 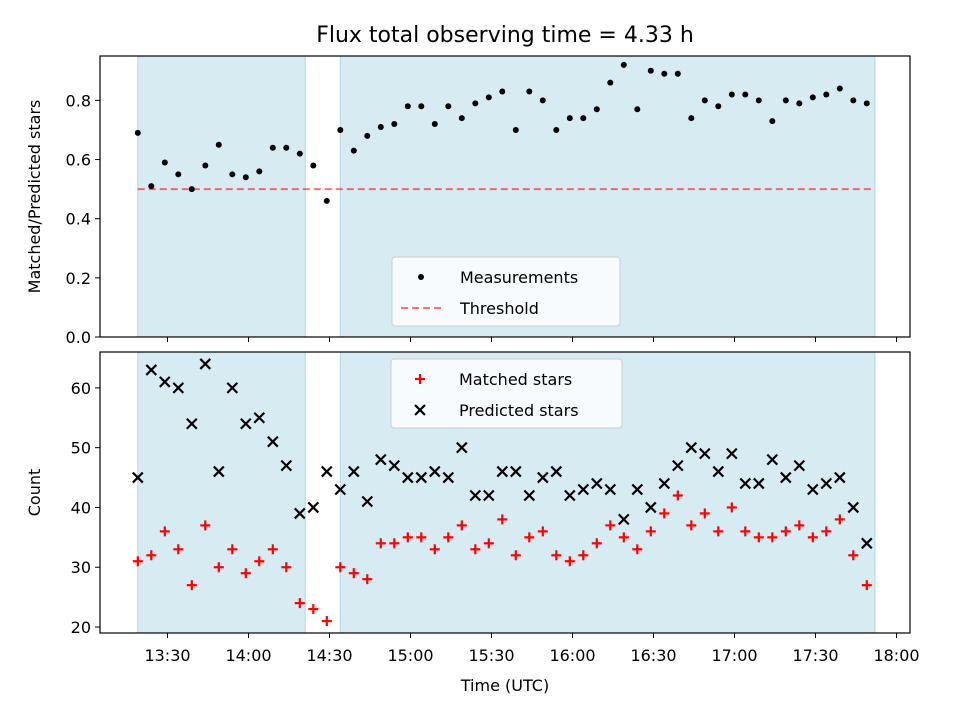 I want to click on x-tick-label: 14:00, so click(x=248, y=655).